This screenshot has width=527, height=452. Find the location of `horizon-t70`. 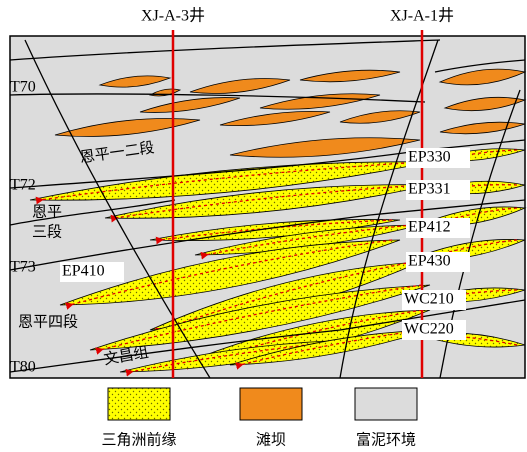

horizon-t70 is located at coordinates (217, 98).